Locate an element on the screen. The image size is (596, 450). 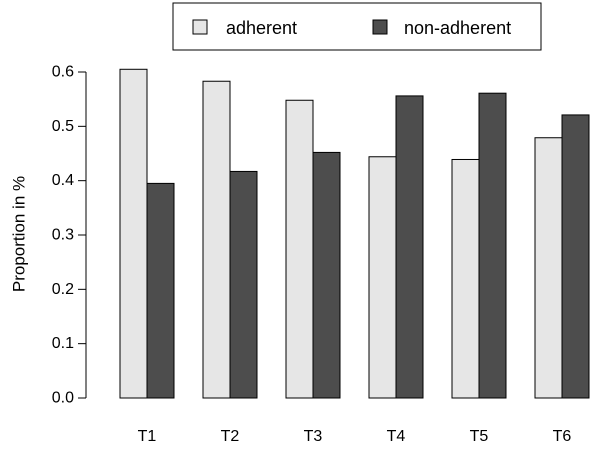
y-tick-label: 0.6 is located at coordinates (63, 72).